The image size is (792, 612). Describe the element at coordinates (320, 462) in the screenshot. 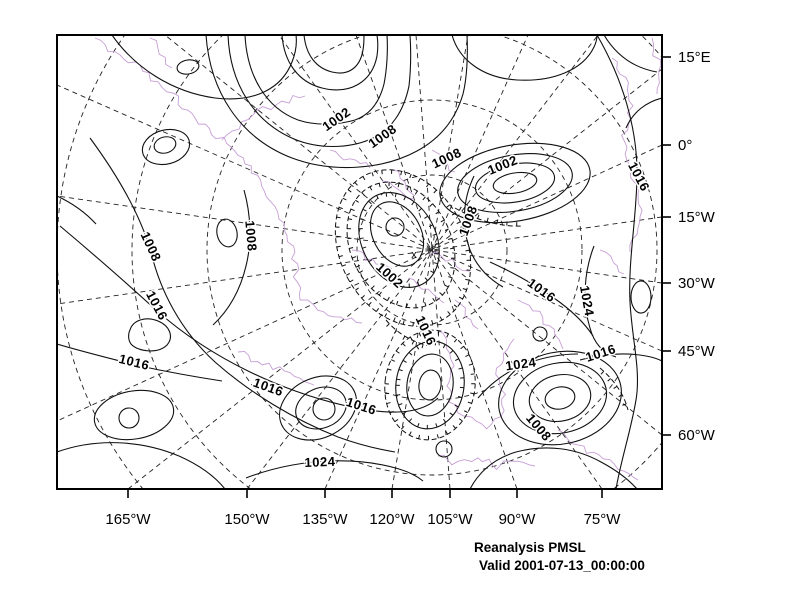

I see `contour-label: 1024` at that location.